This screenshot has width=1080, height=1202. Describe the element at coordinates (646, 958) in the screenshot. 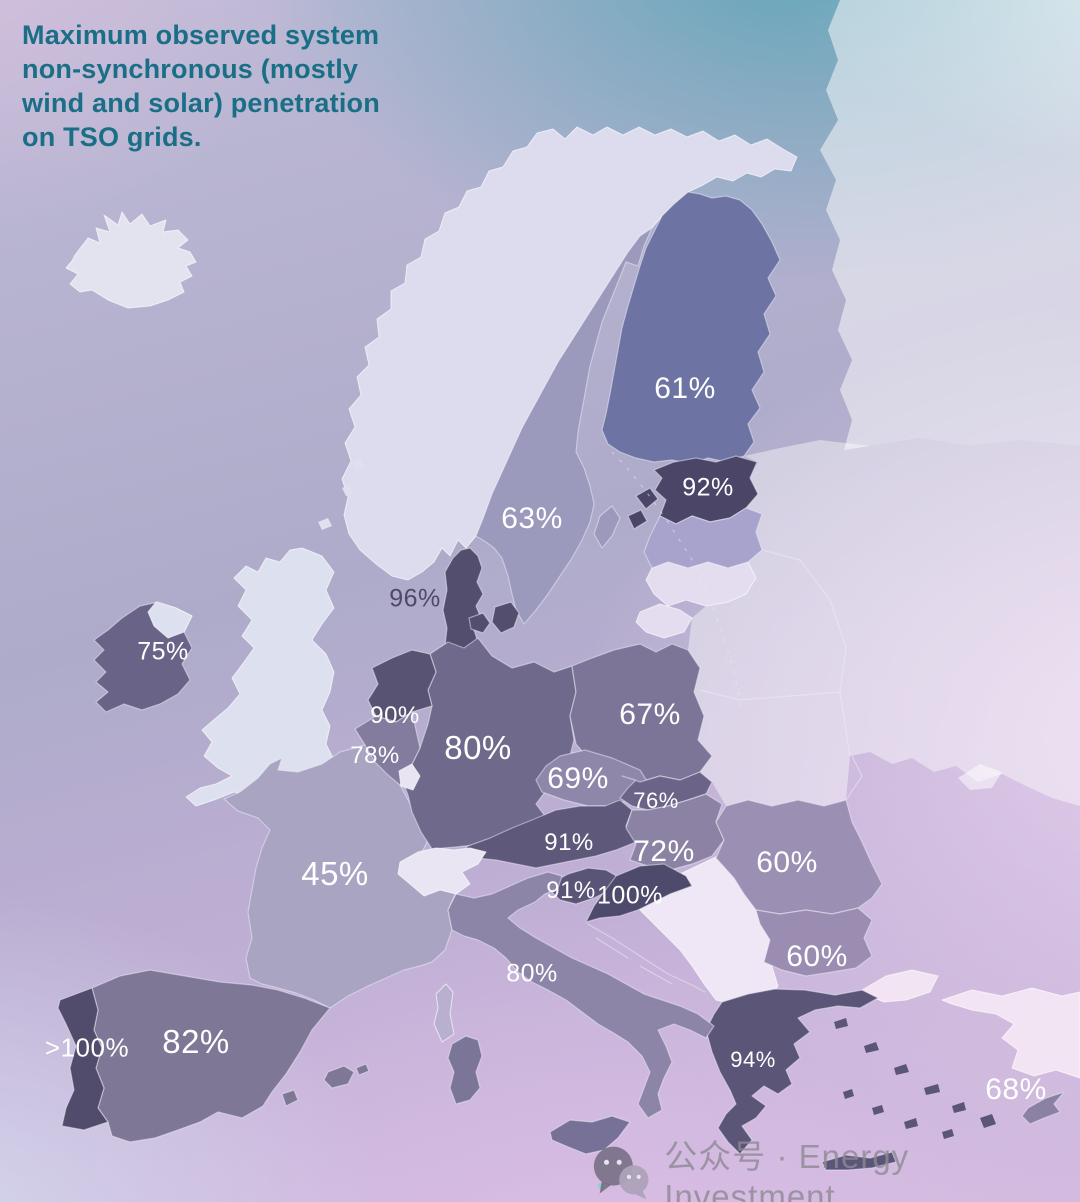

I see `croatia-coast` at that location.